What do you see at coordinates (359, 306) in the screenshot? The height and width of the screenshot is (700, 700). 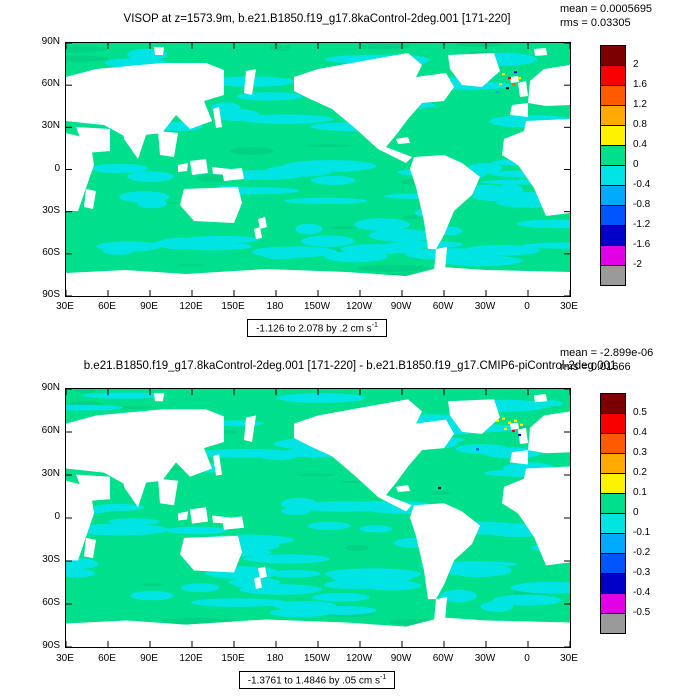 I see `lon-tick-label: 120W` at bounding box center [359, 306].